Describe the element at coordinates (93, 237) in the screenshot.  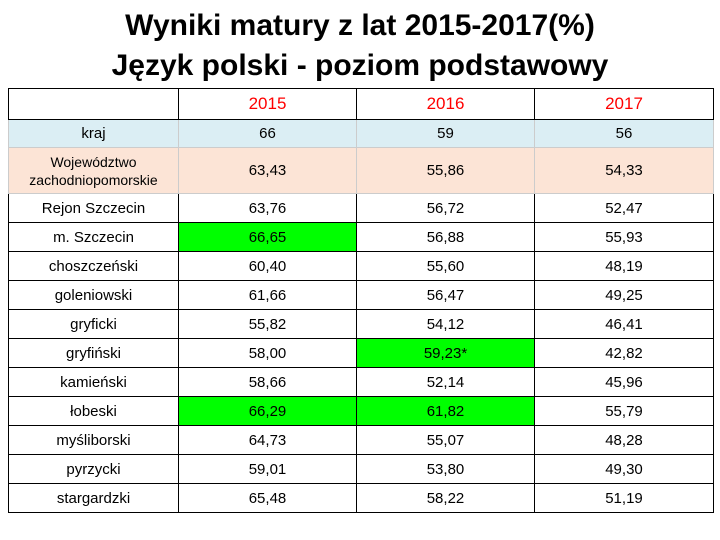
I see `row-label: m. Szczecin` at that location.